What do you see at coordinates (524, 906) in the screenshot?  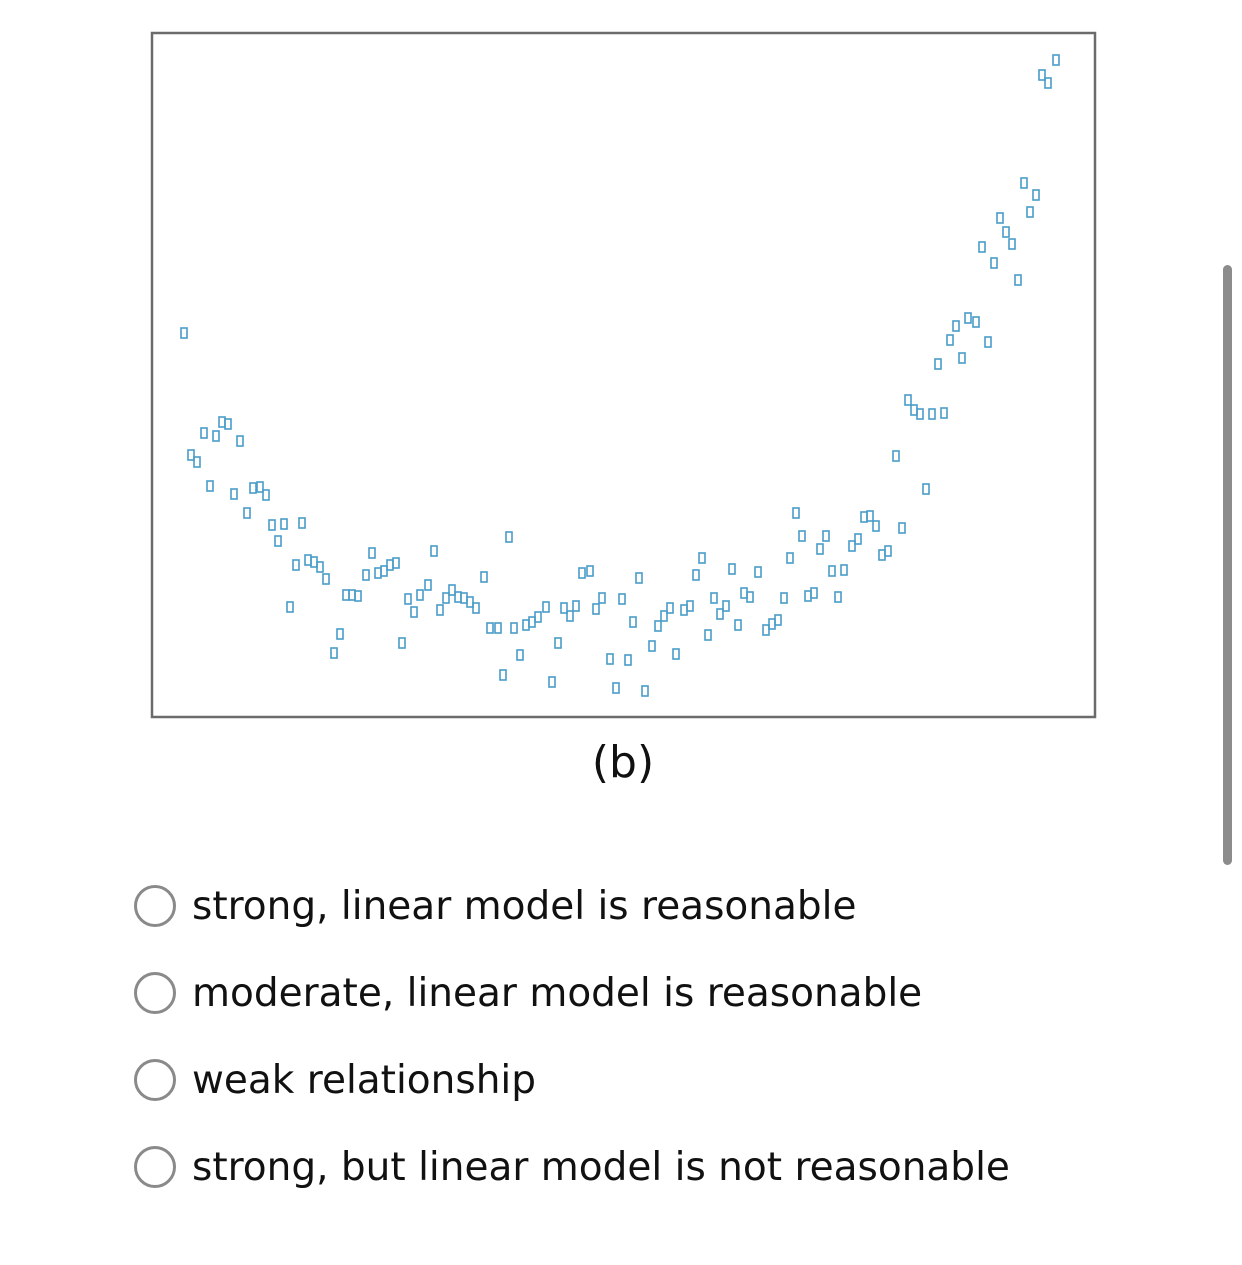 I see `option-label: strong, linear model is reasonable` at bounding box center [524, 906].